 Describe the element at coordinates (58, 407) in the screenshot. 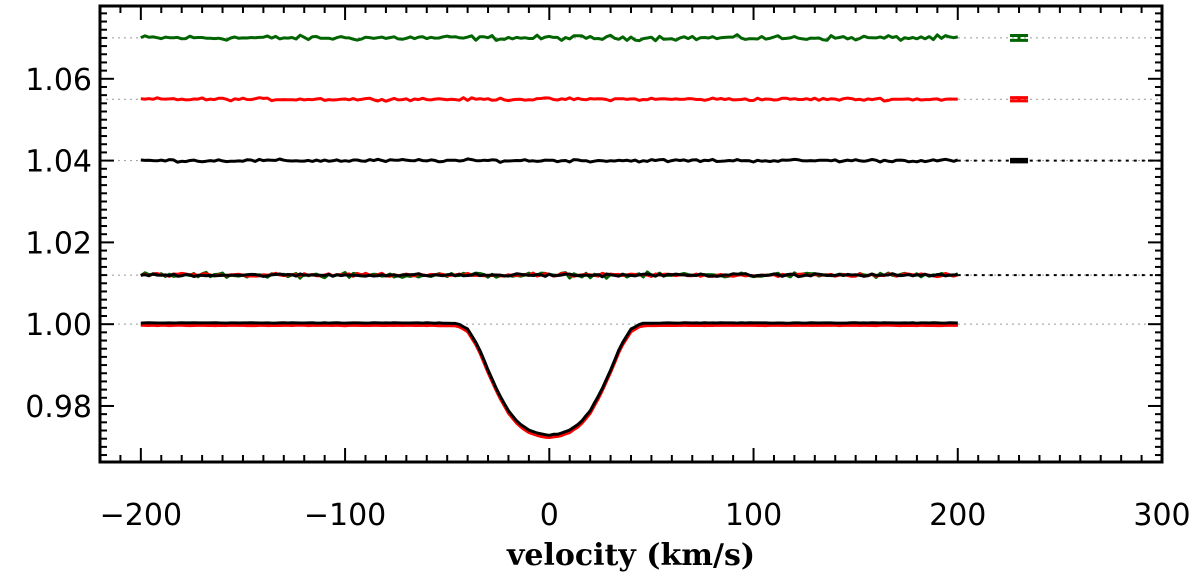

I see `y-tick-label: 0.98` at that location.